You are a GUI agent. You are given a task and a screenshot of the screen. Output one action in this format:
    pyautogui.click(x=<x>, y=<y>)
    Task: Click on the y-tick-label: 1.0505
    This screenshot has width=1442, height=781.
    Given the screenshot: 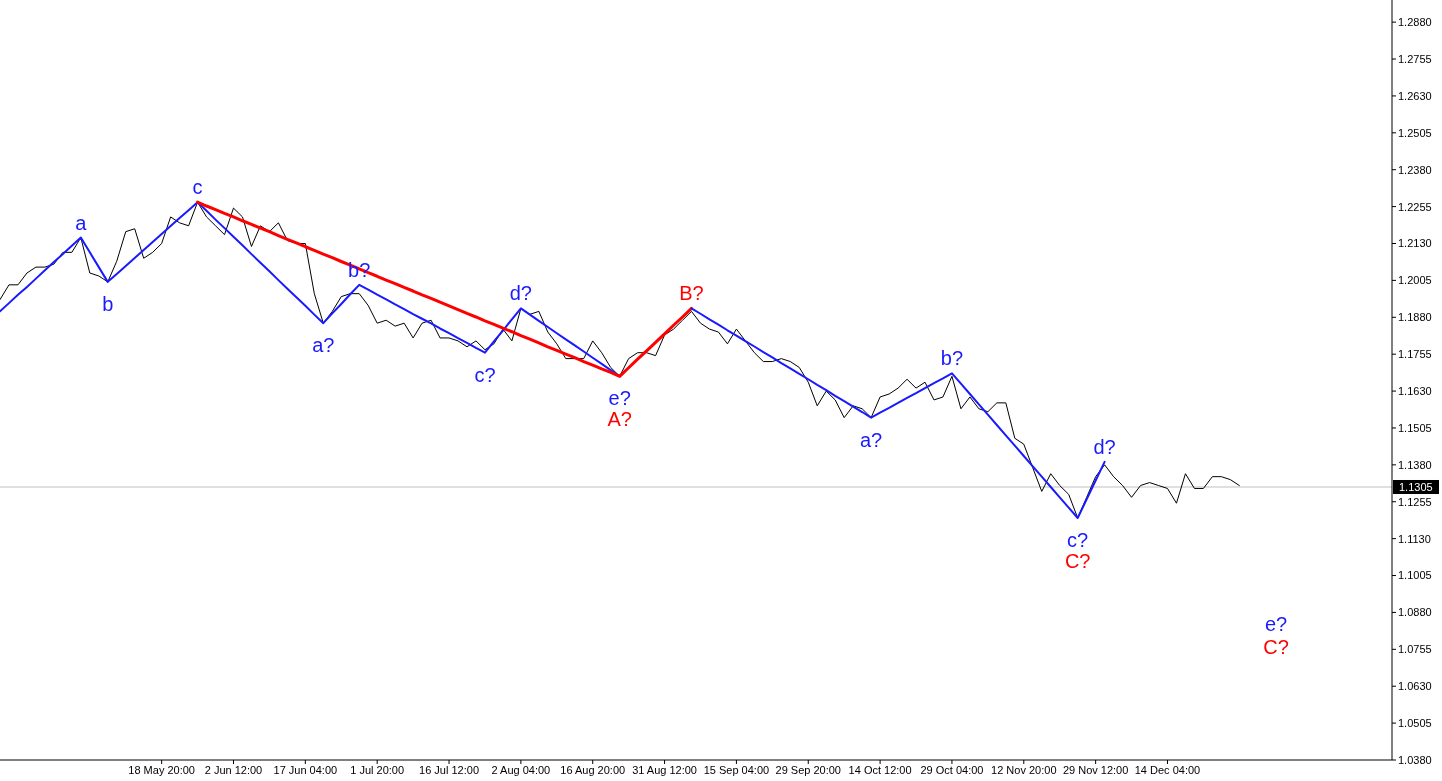 What is the action you would take?
    pyautogui.click(x=1415, y=723)
    